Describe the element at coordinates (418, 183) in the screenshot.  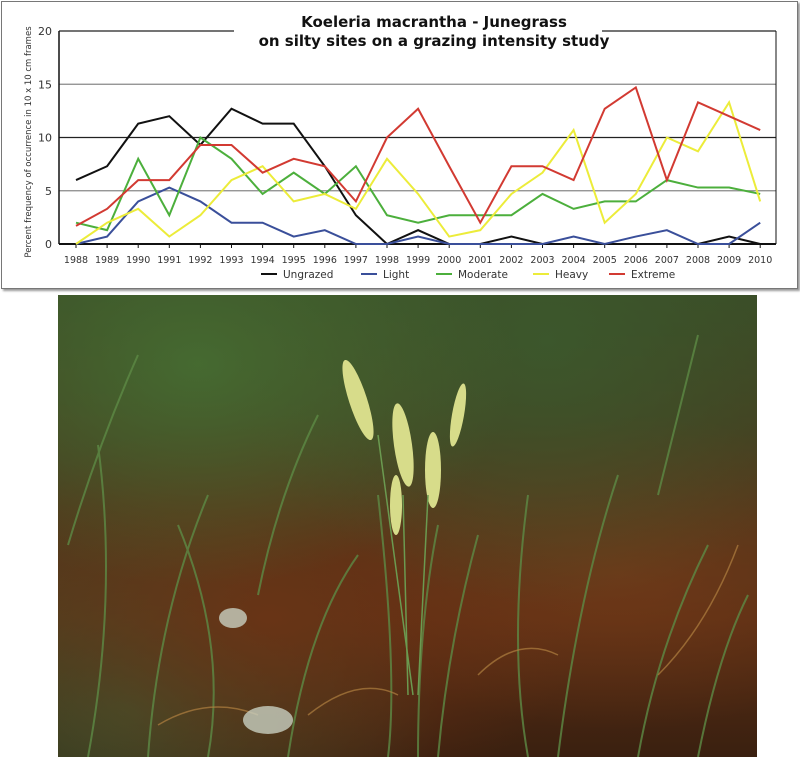
I see `series-line-moderate` at that location.